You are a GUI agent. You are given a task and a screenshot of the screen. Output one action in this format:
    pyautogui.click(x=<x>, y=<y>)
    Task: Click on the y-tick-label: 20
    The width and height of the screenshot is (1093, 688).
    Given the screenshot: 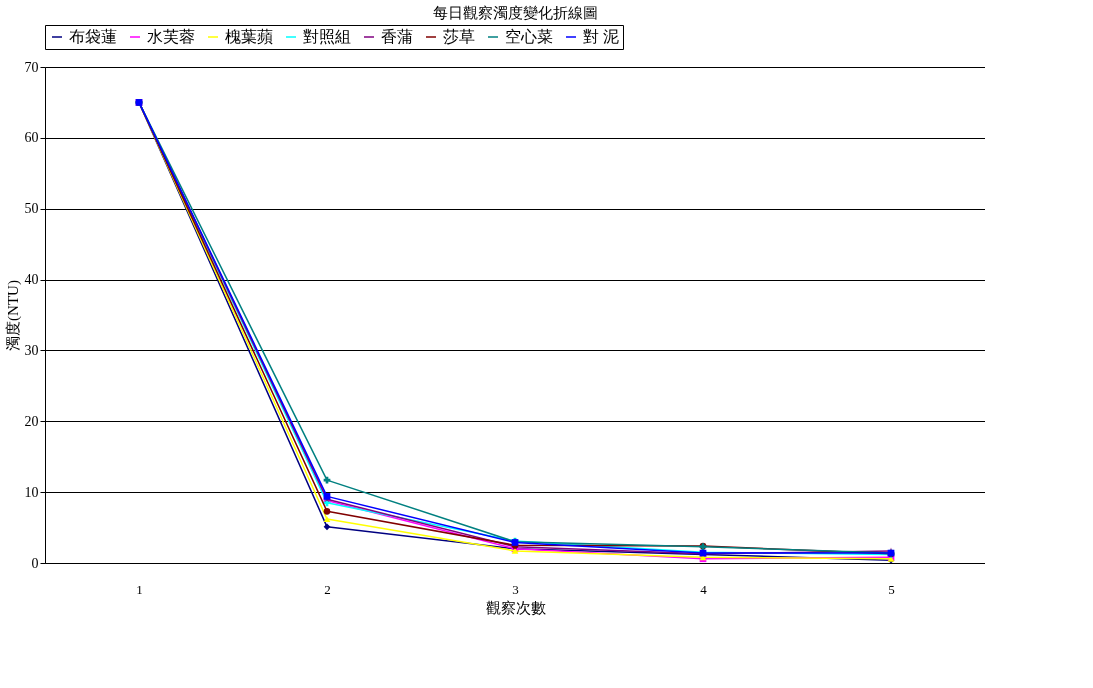 What is the action you would take?
    pyautogui.click(x=31, y=421)
    